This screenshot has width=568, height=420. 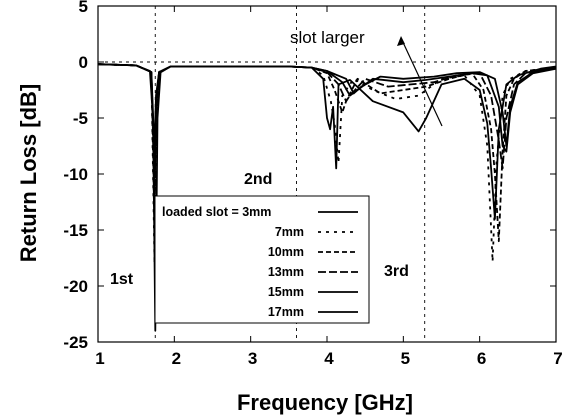 What do you see at coordinates (75, 286) in the screenshot?
I see `y-tick-label: -20` at bounding box center [75, 286].